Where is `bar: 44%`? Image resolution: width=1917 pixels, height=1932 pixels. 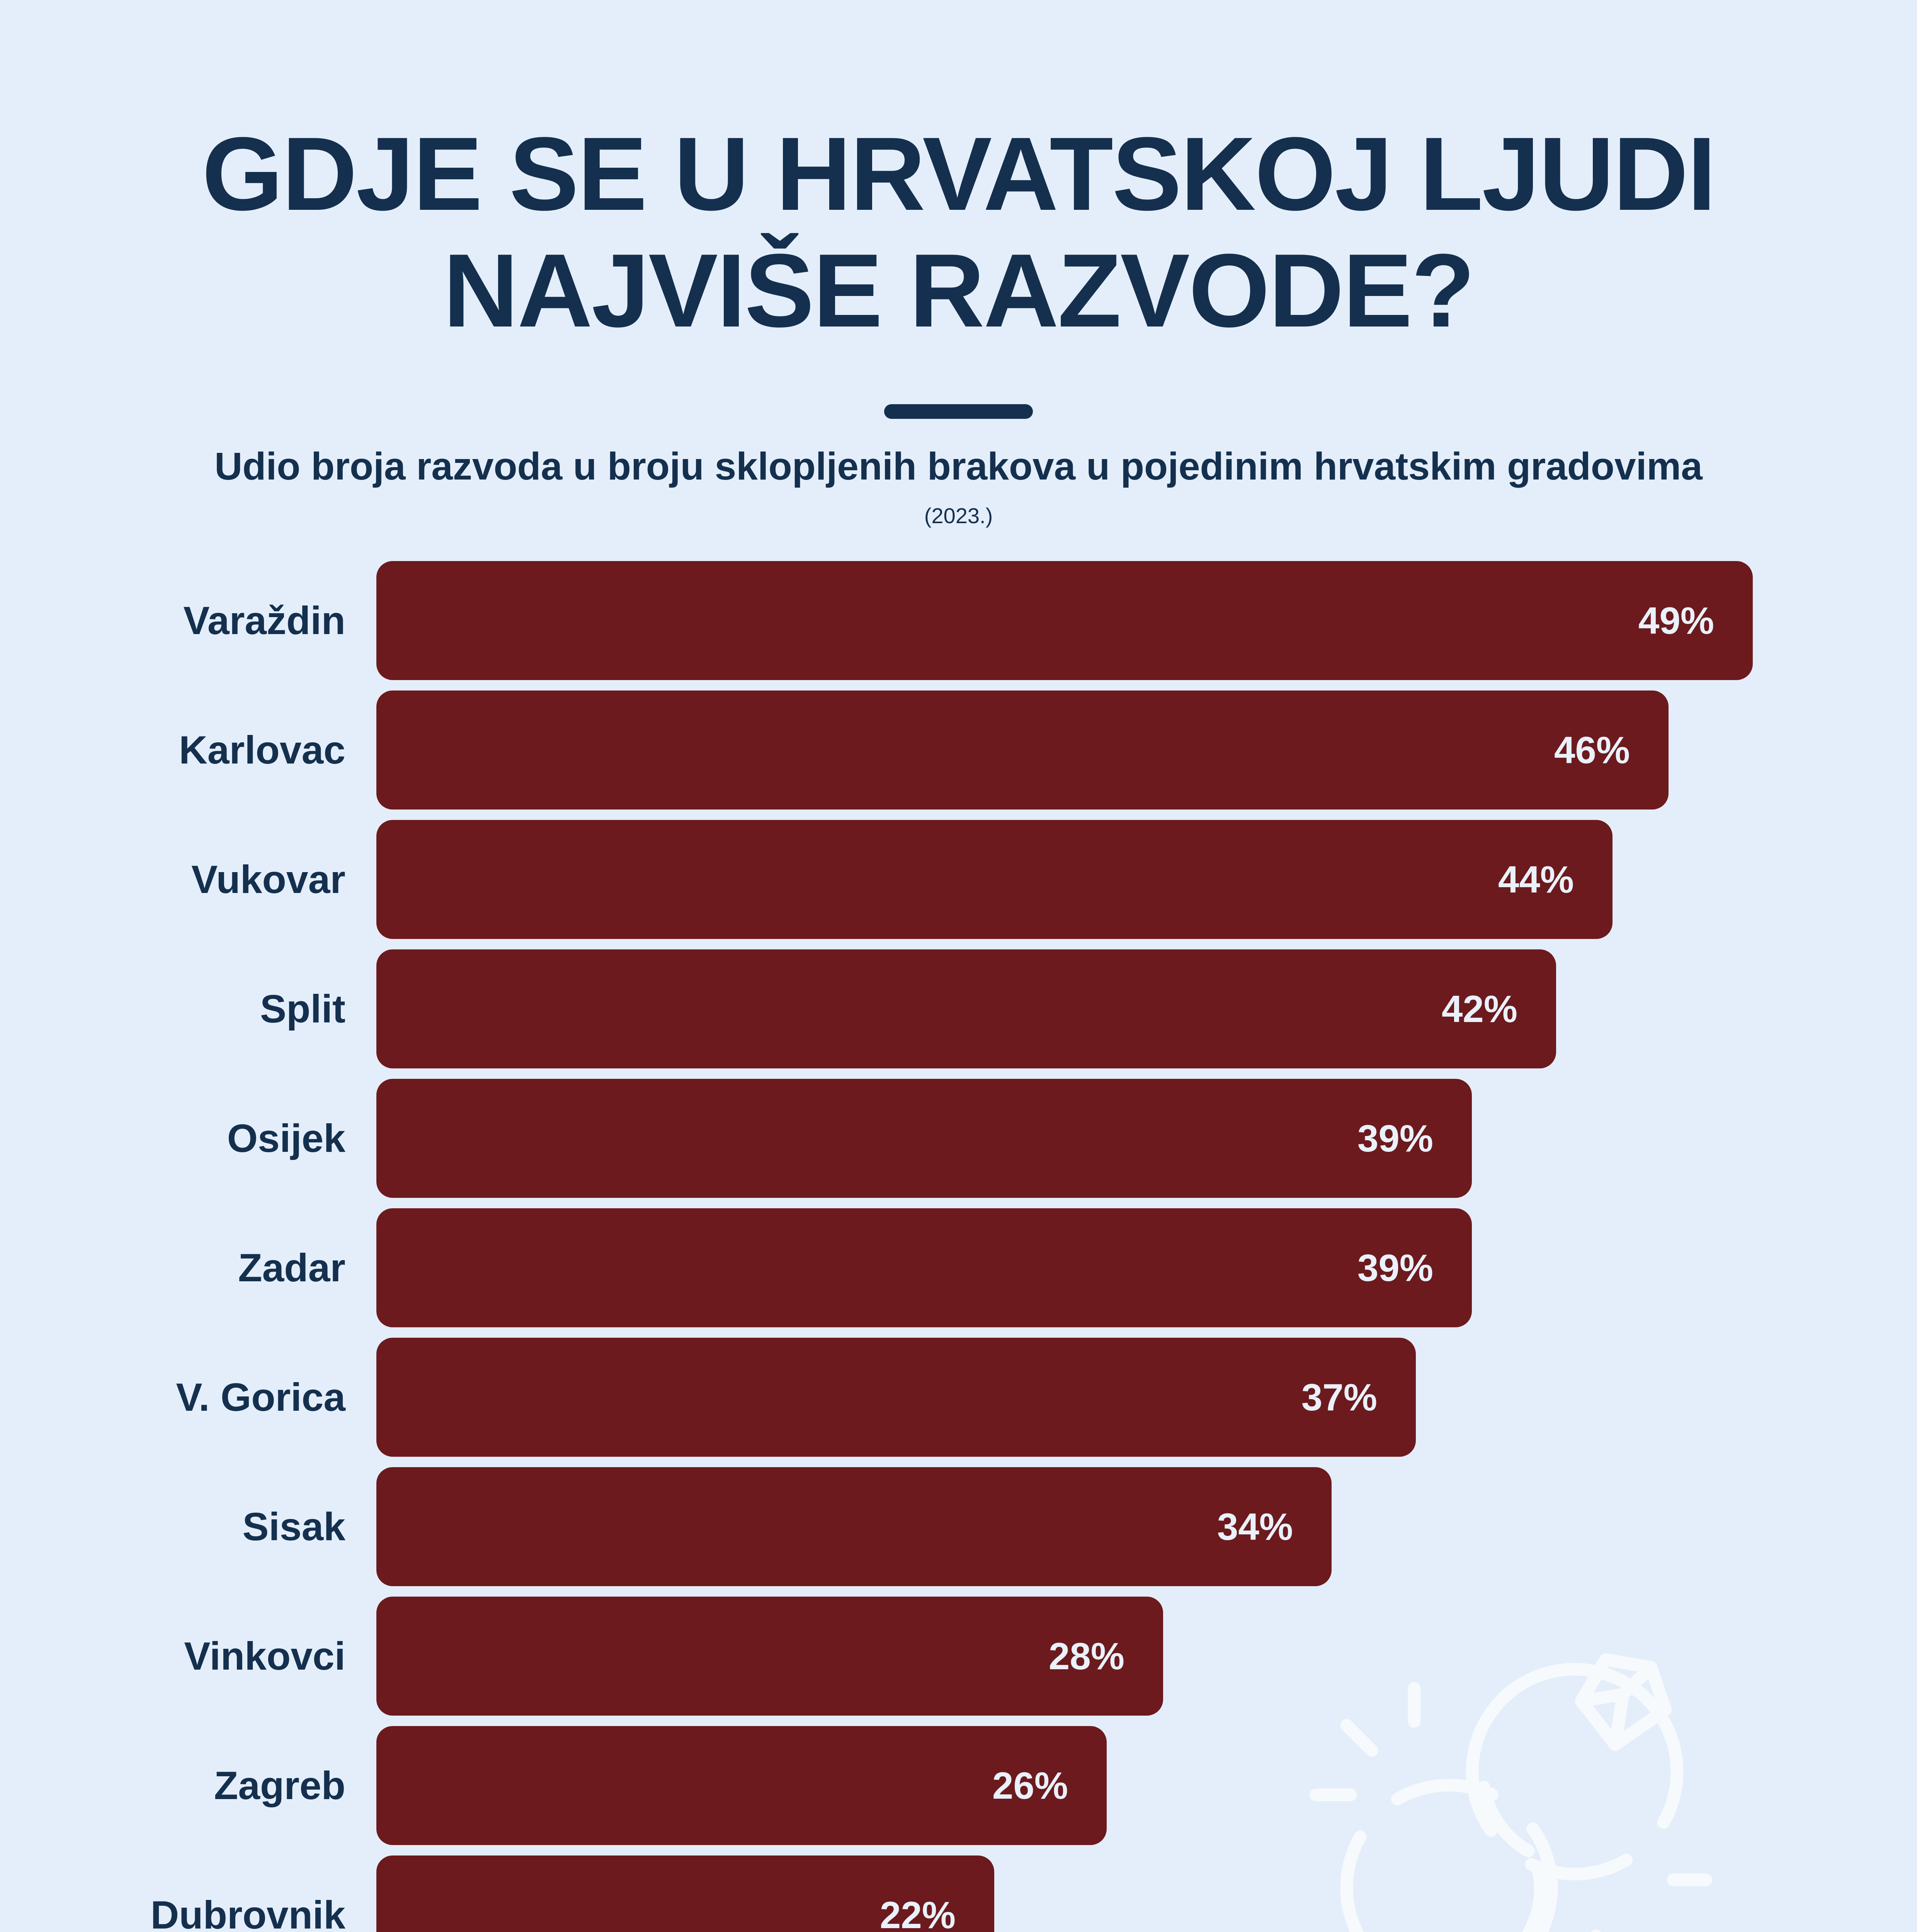 bar: 44% is located at coordinates (994, 879).